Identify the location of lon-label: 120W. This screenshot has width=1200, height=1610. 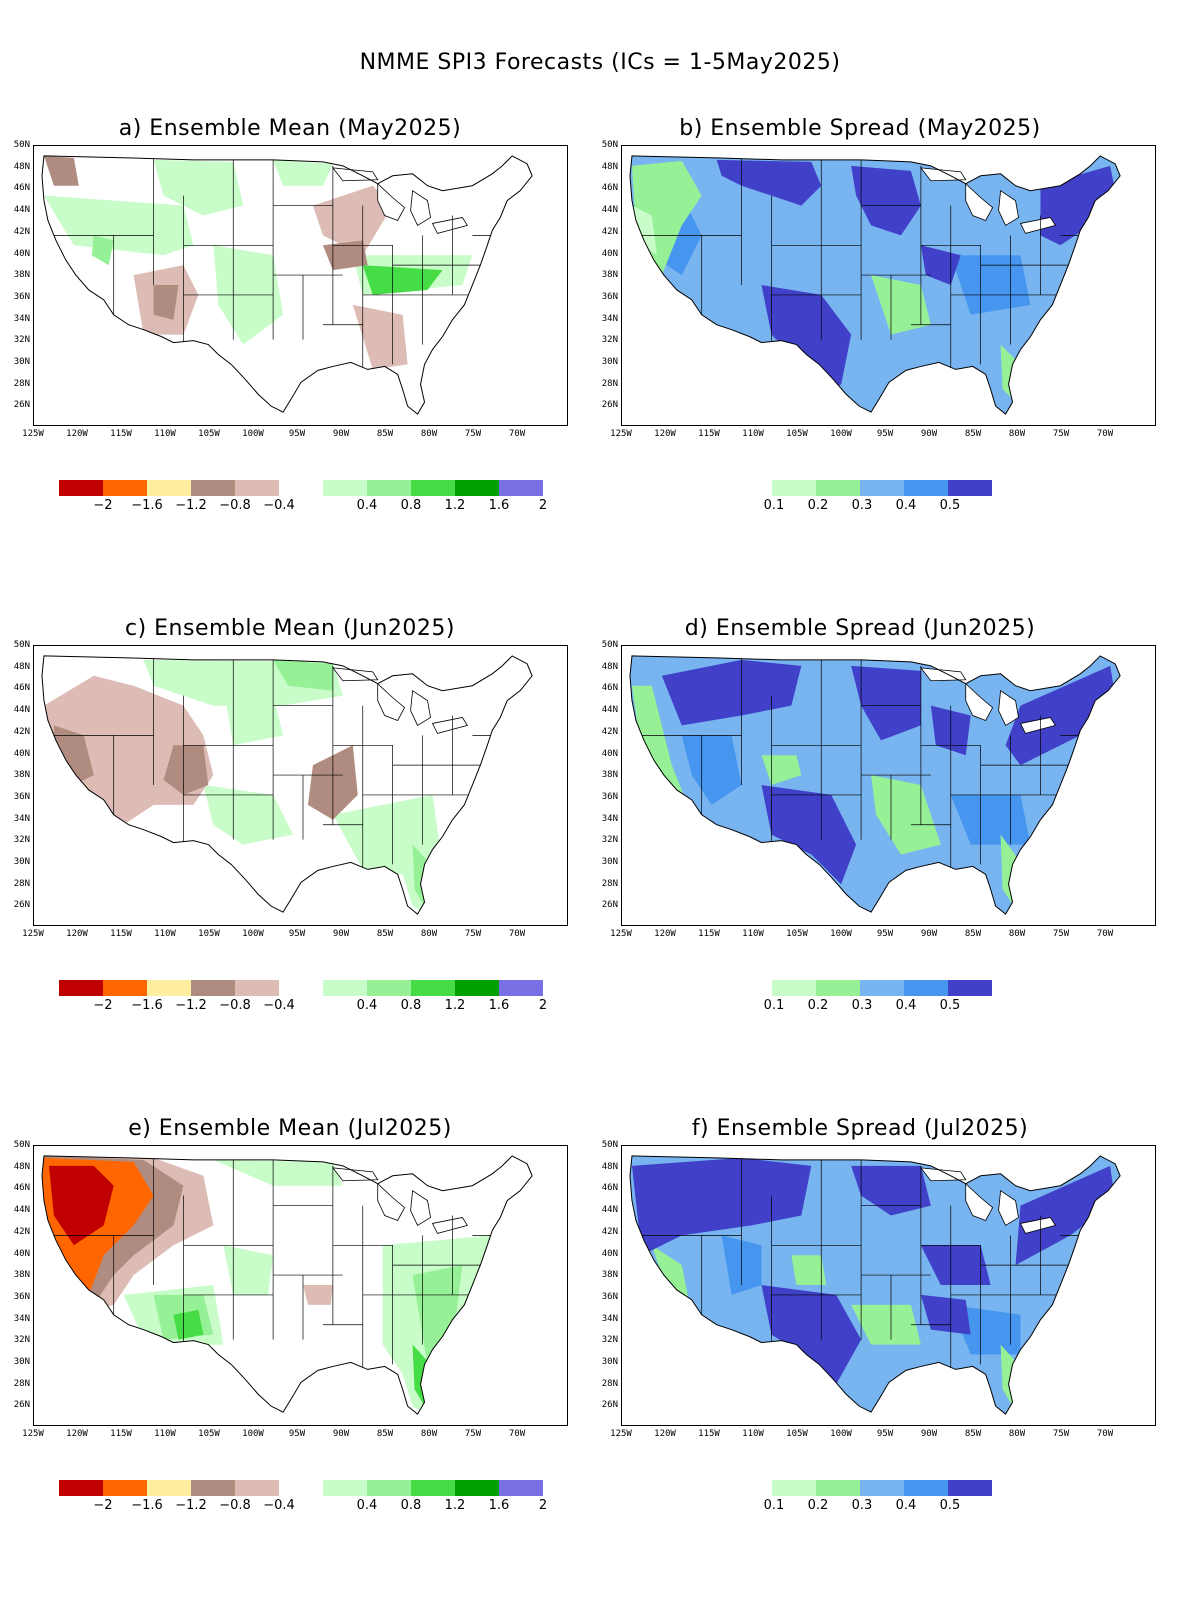
(77, 1434).